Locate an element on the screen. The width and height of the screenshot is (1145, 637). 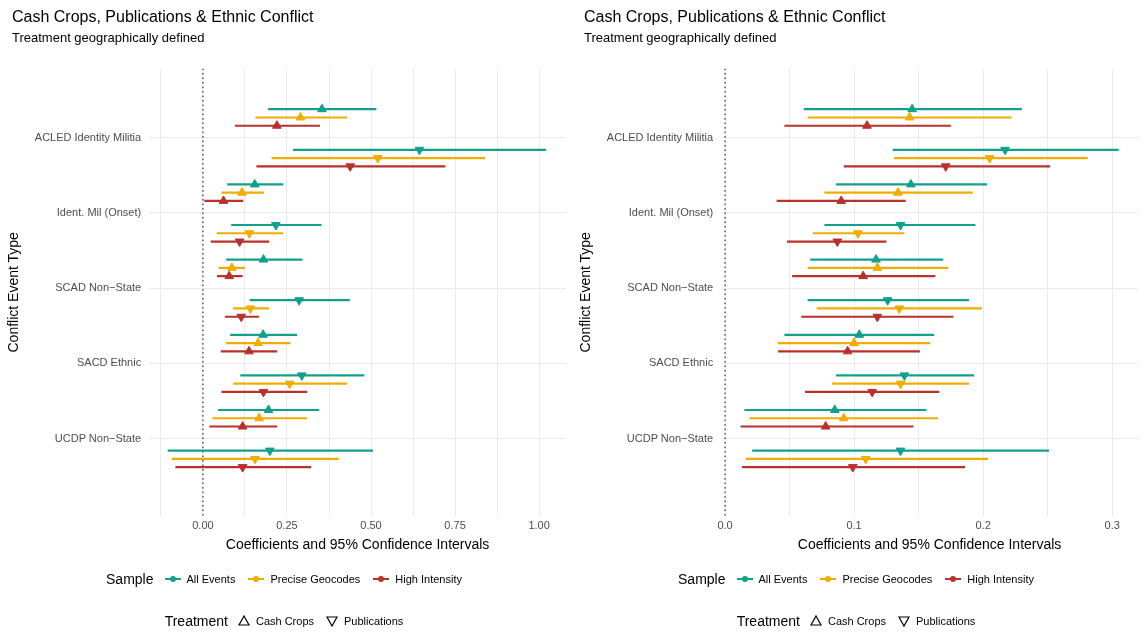
x-tick-label: 0.1 is located at coordinates (854, 524).